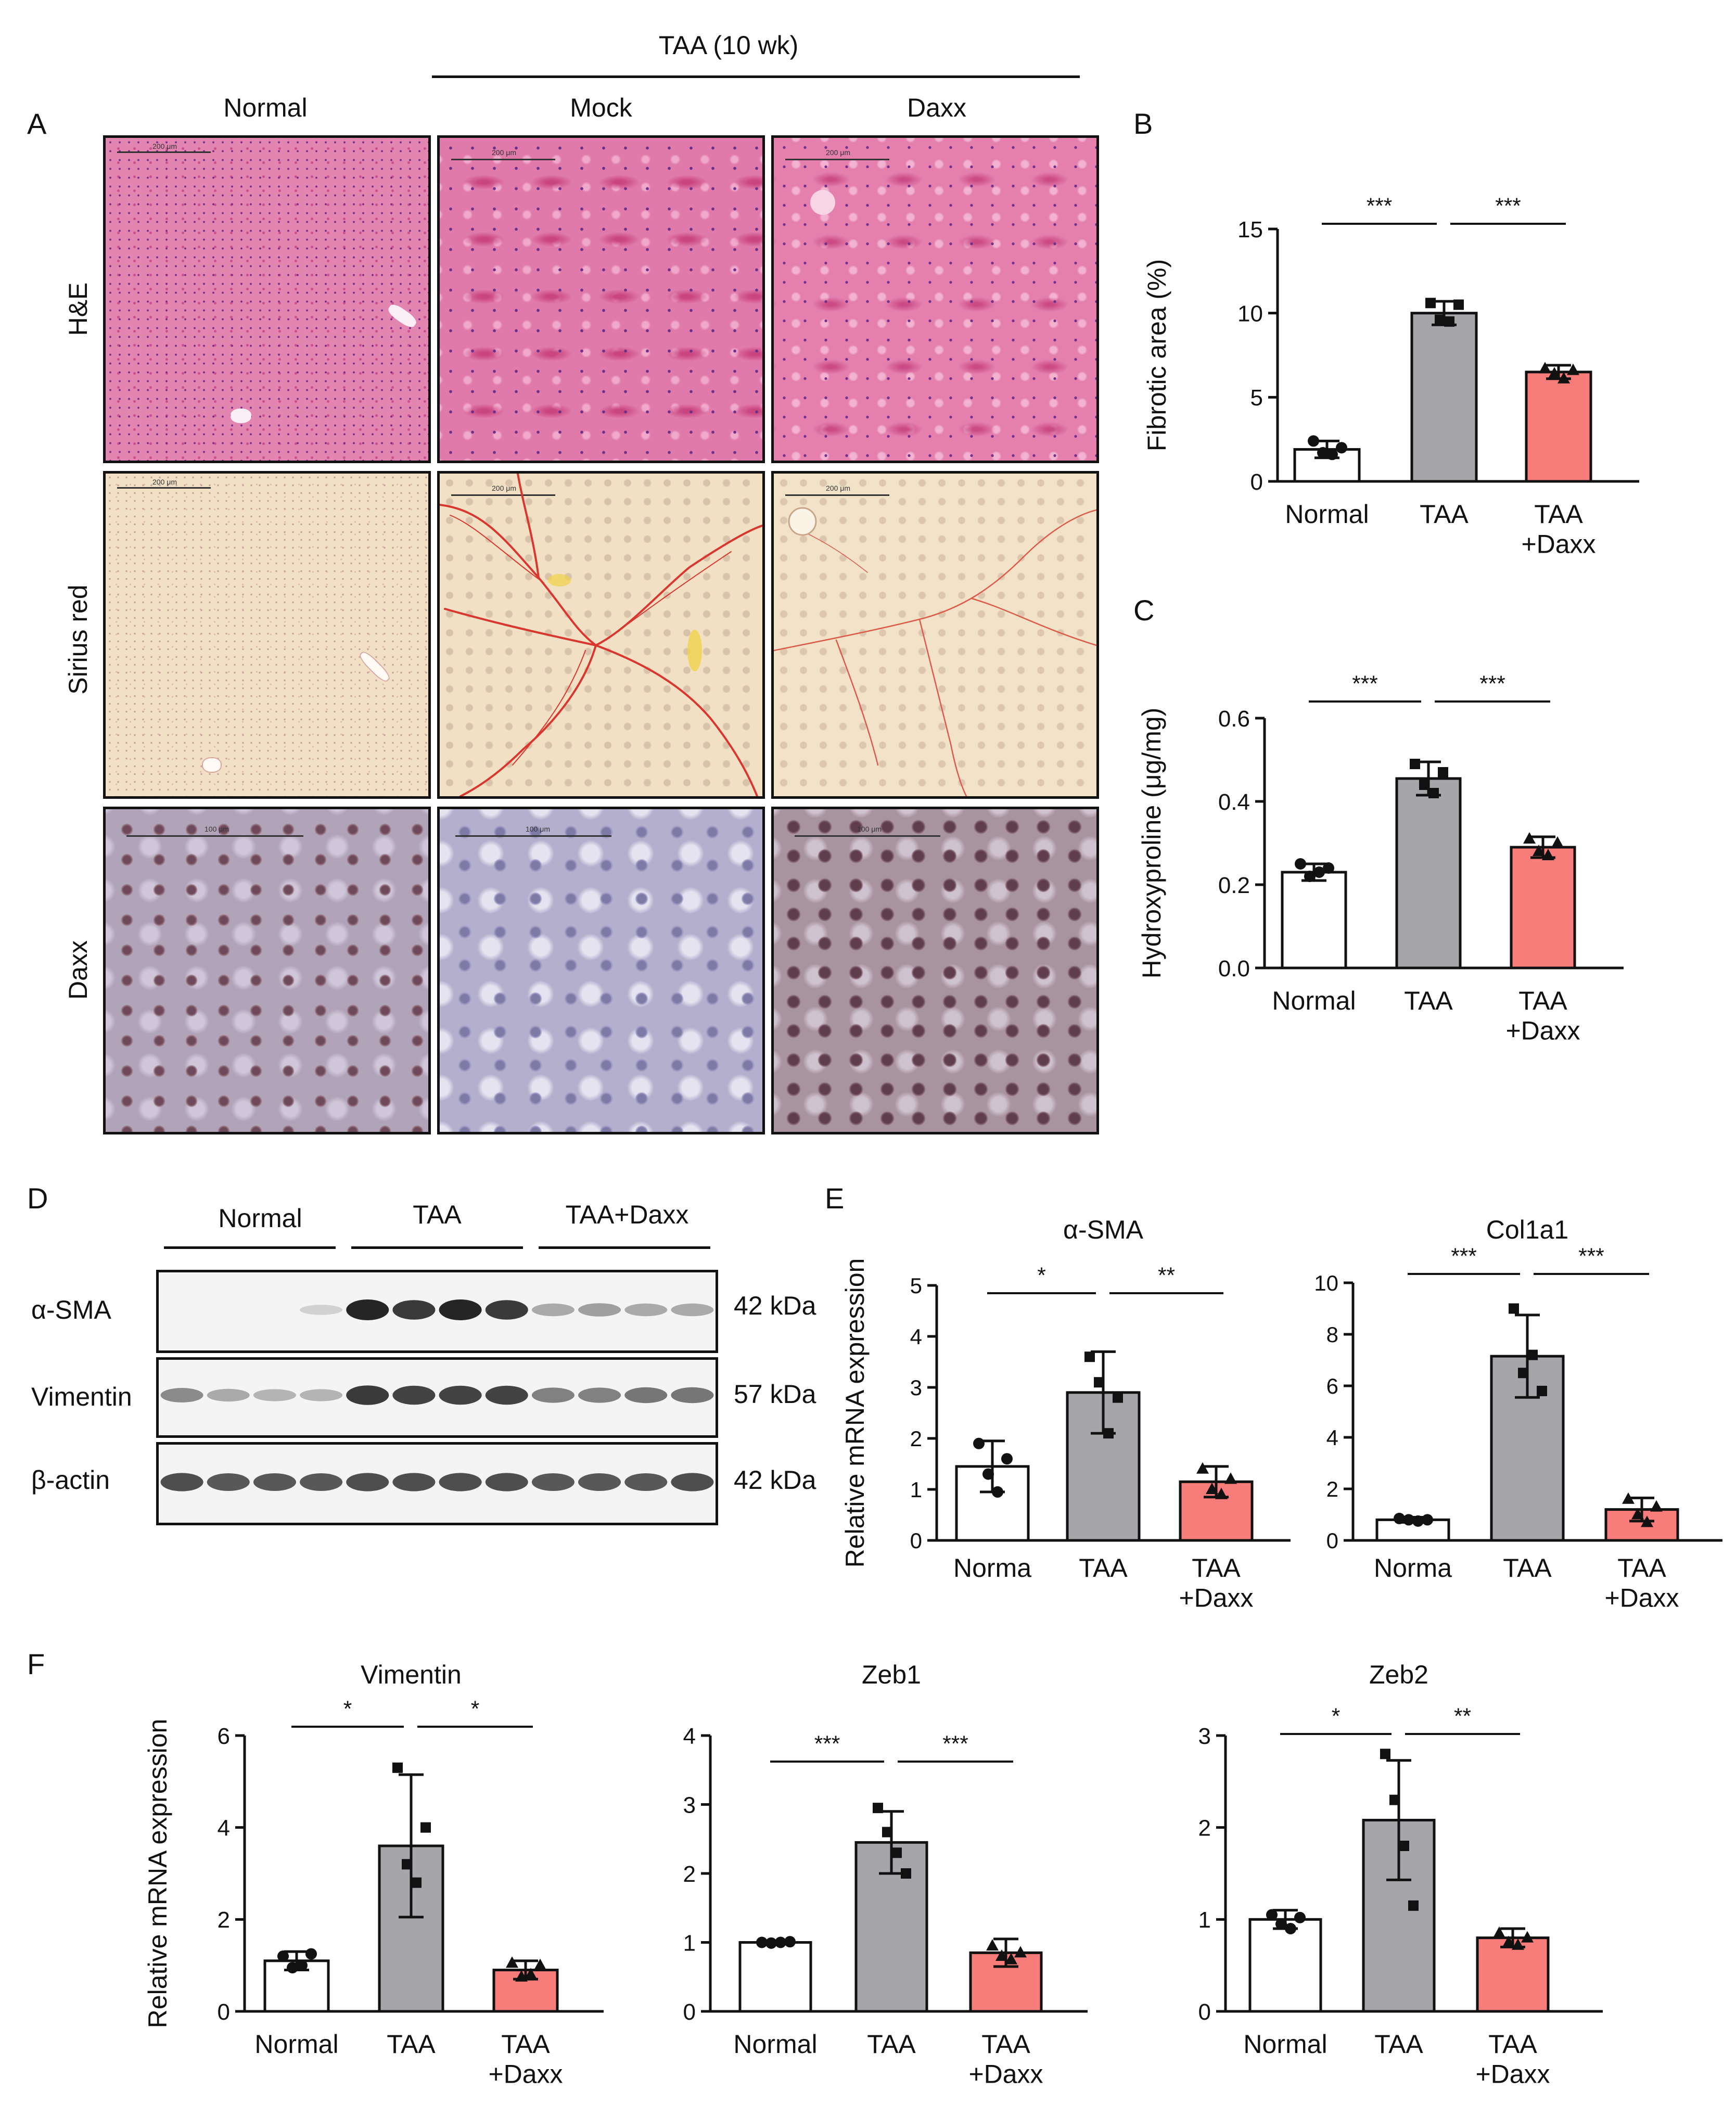 The width and height of the screenshot is (1736, 2117). Describe the element at coordinates (1234, 719) in the screenshot. I see `y-tick-label: 0.6` at that location.